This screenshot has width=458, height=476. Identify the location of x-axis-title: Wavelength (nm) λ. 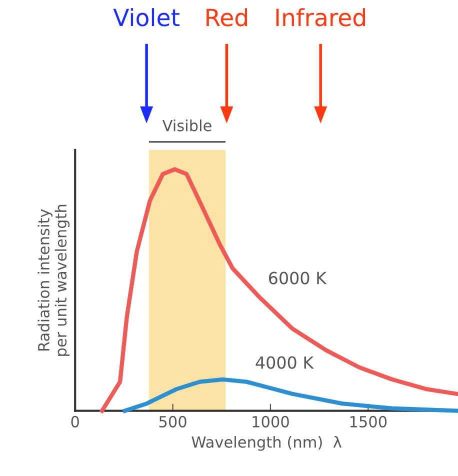
(267, 443).